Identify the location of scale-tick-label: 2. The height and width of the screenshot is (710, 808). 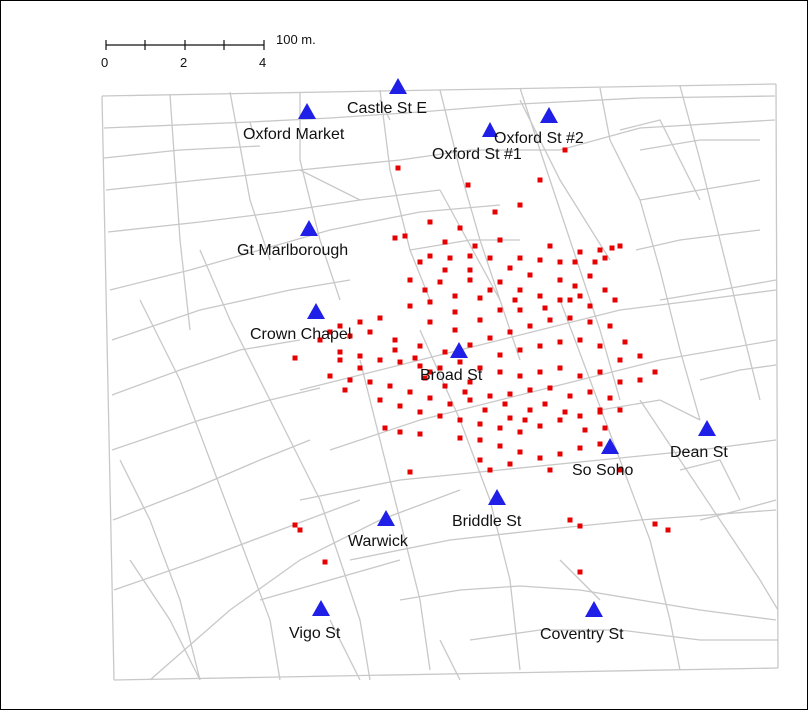
(183, 62).